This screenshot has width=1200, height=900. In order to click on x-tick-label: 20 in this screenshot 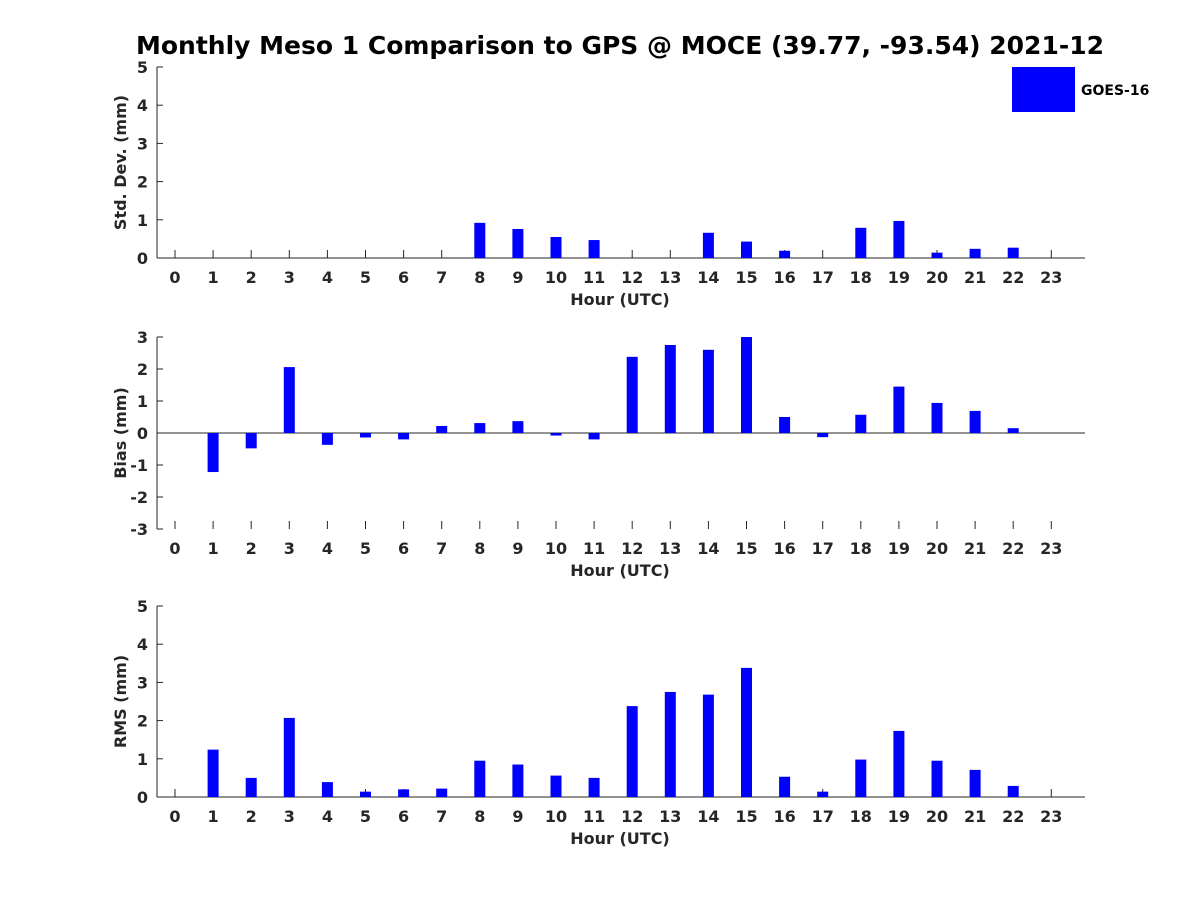, I will do `click(937, 548)`.